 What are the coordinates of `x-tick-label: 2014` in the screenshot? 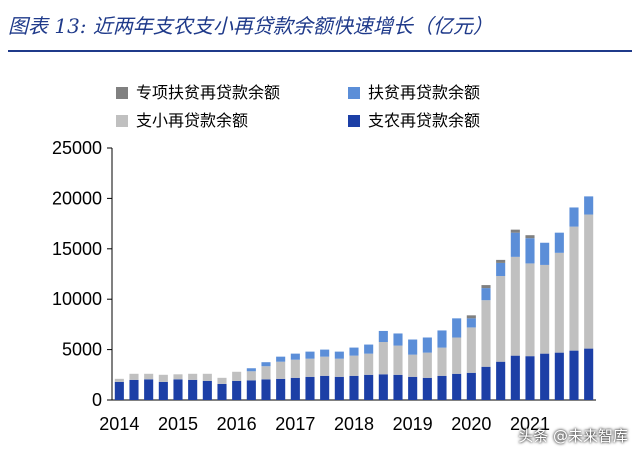 It's located at (119, 424).